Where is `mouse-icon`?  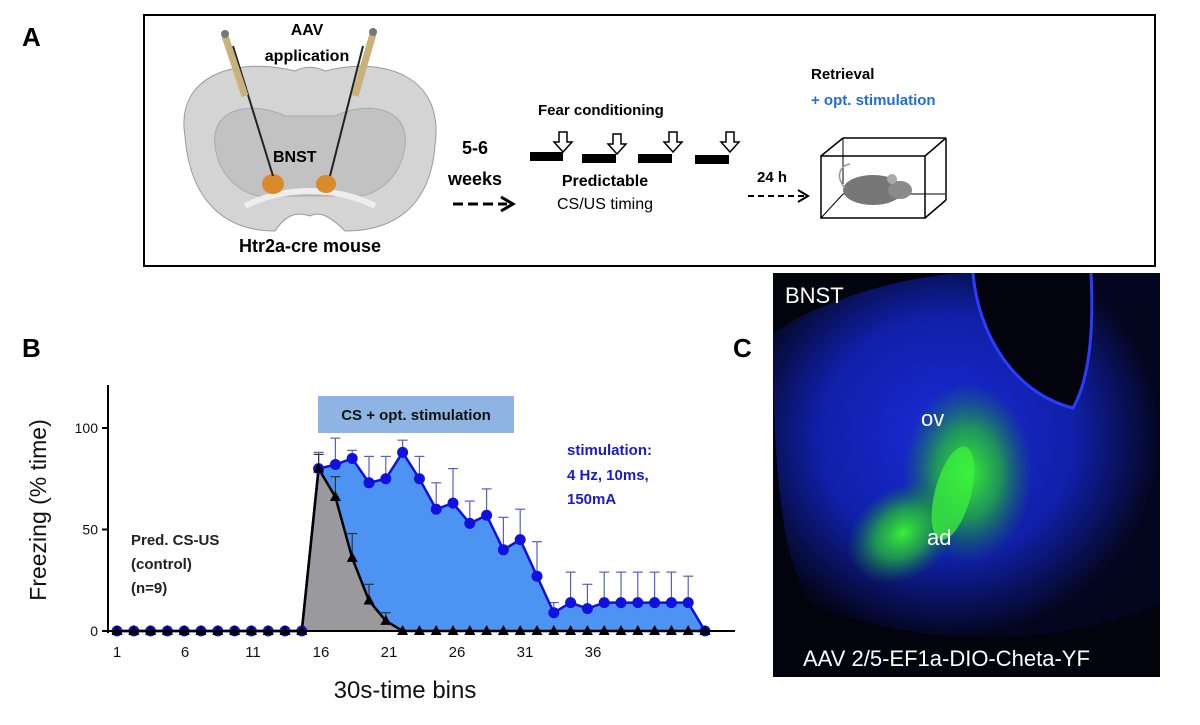
mouse-icon is located at coordinates (875, 184).